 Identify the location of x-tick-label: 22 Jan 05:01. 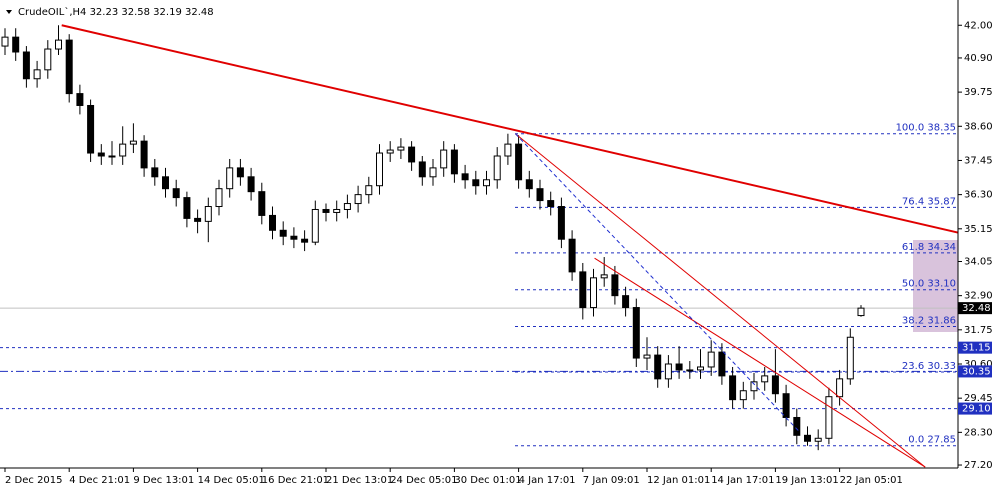
(871, 480).